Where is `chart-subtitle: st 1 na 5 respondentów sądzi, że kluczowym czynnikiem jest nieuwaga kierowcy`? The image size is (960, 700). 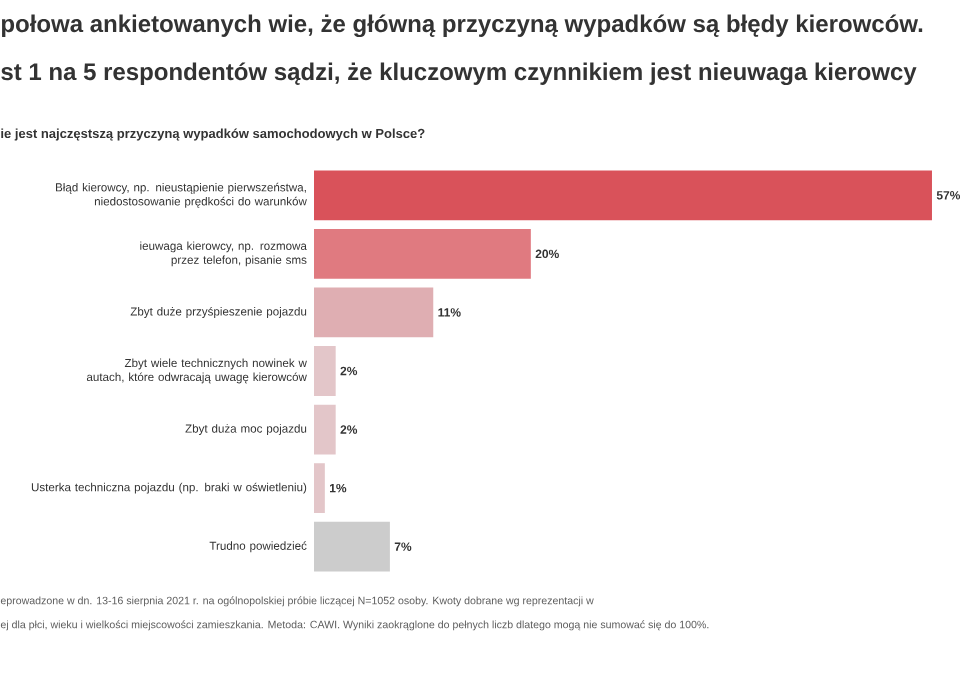 chart-subtitle: st 1 na 5 respondentów sądzi, że kluczowym czynnikiem jest nieuwaga kierowcy is located at coordinates (459, 74).